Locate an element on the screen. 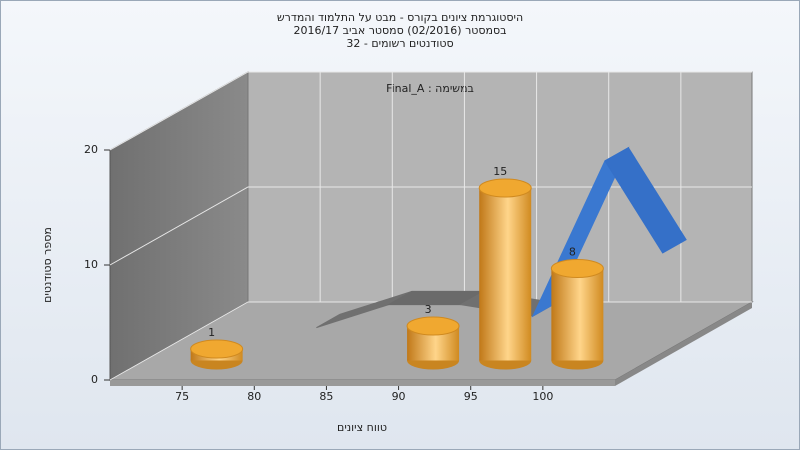 This screenshot has width=800, height=450. data-label: 3 is located at coordinates (428, 309).